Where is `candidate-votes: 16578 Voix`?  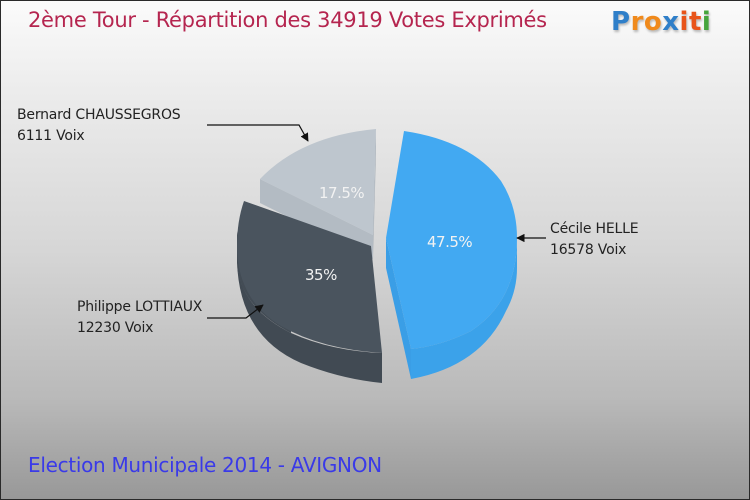 candidate-votes: 16578 Voix is located at coordinates (588, 250).